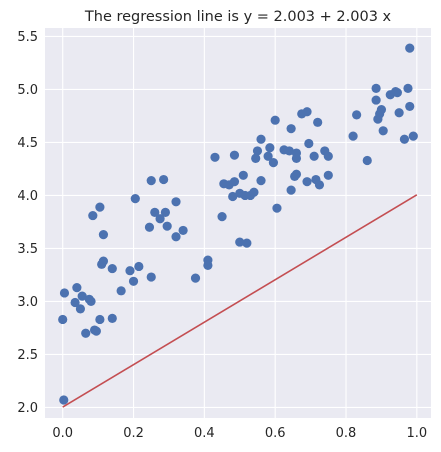  Describe the element at coordinates (204, 433) in the screenshot. I see `x-tick-label: 0.4` at that location.